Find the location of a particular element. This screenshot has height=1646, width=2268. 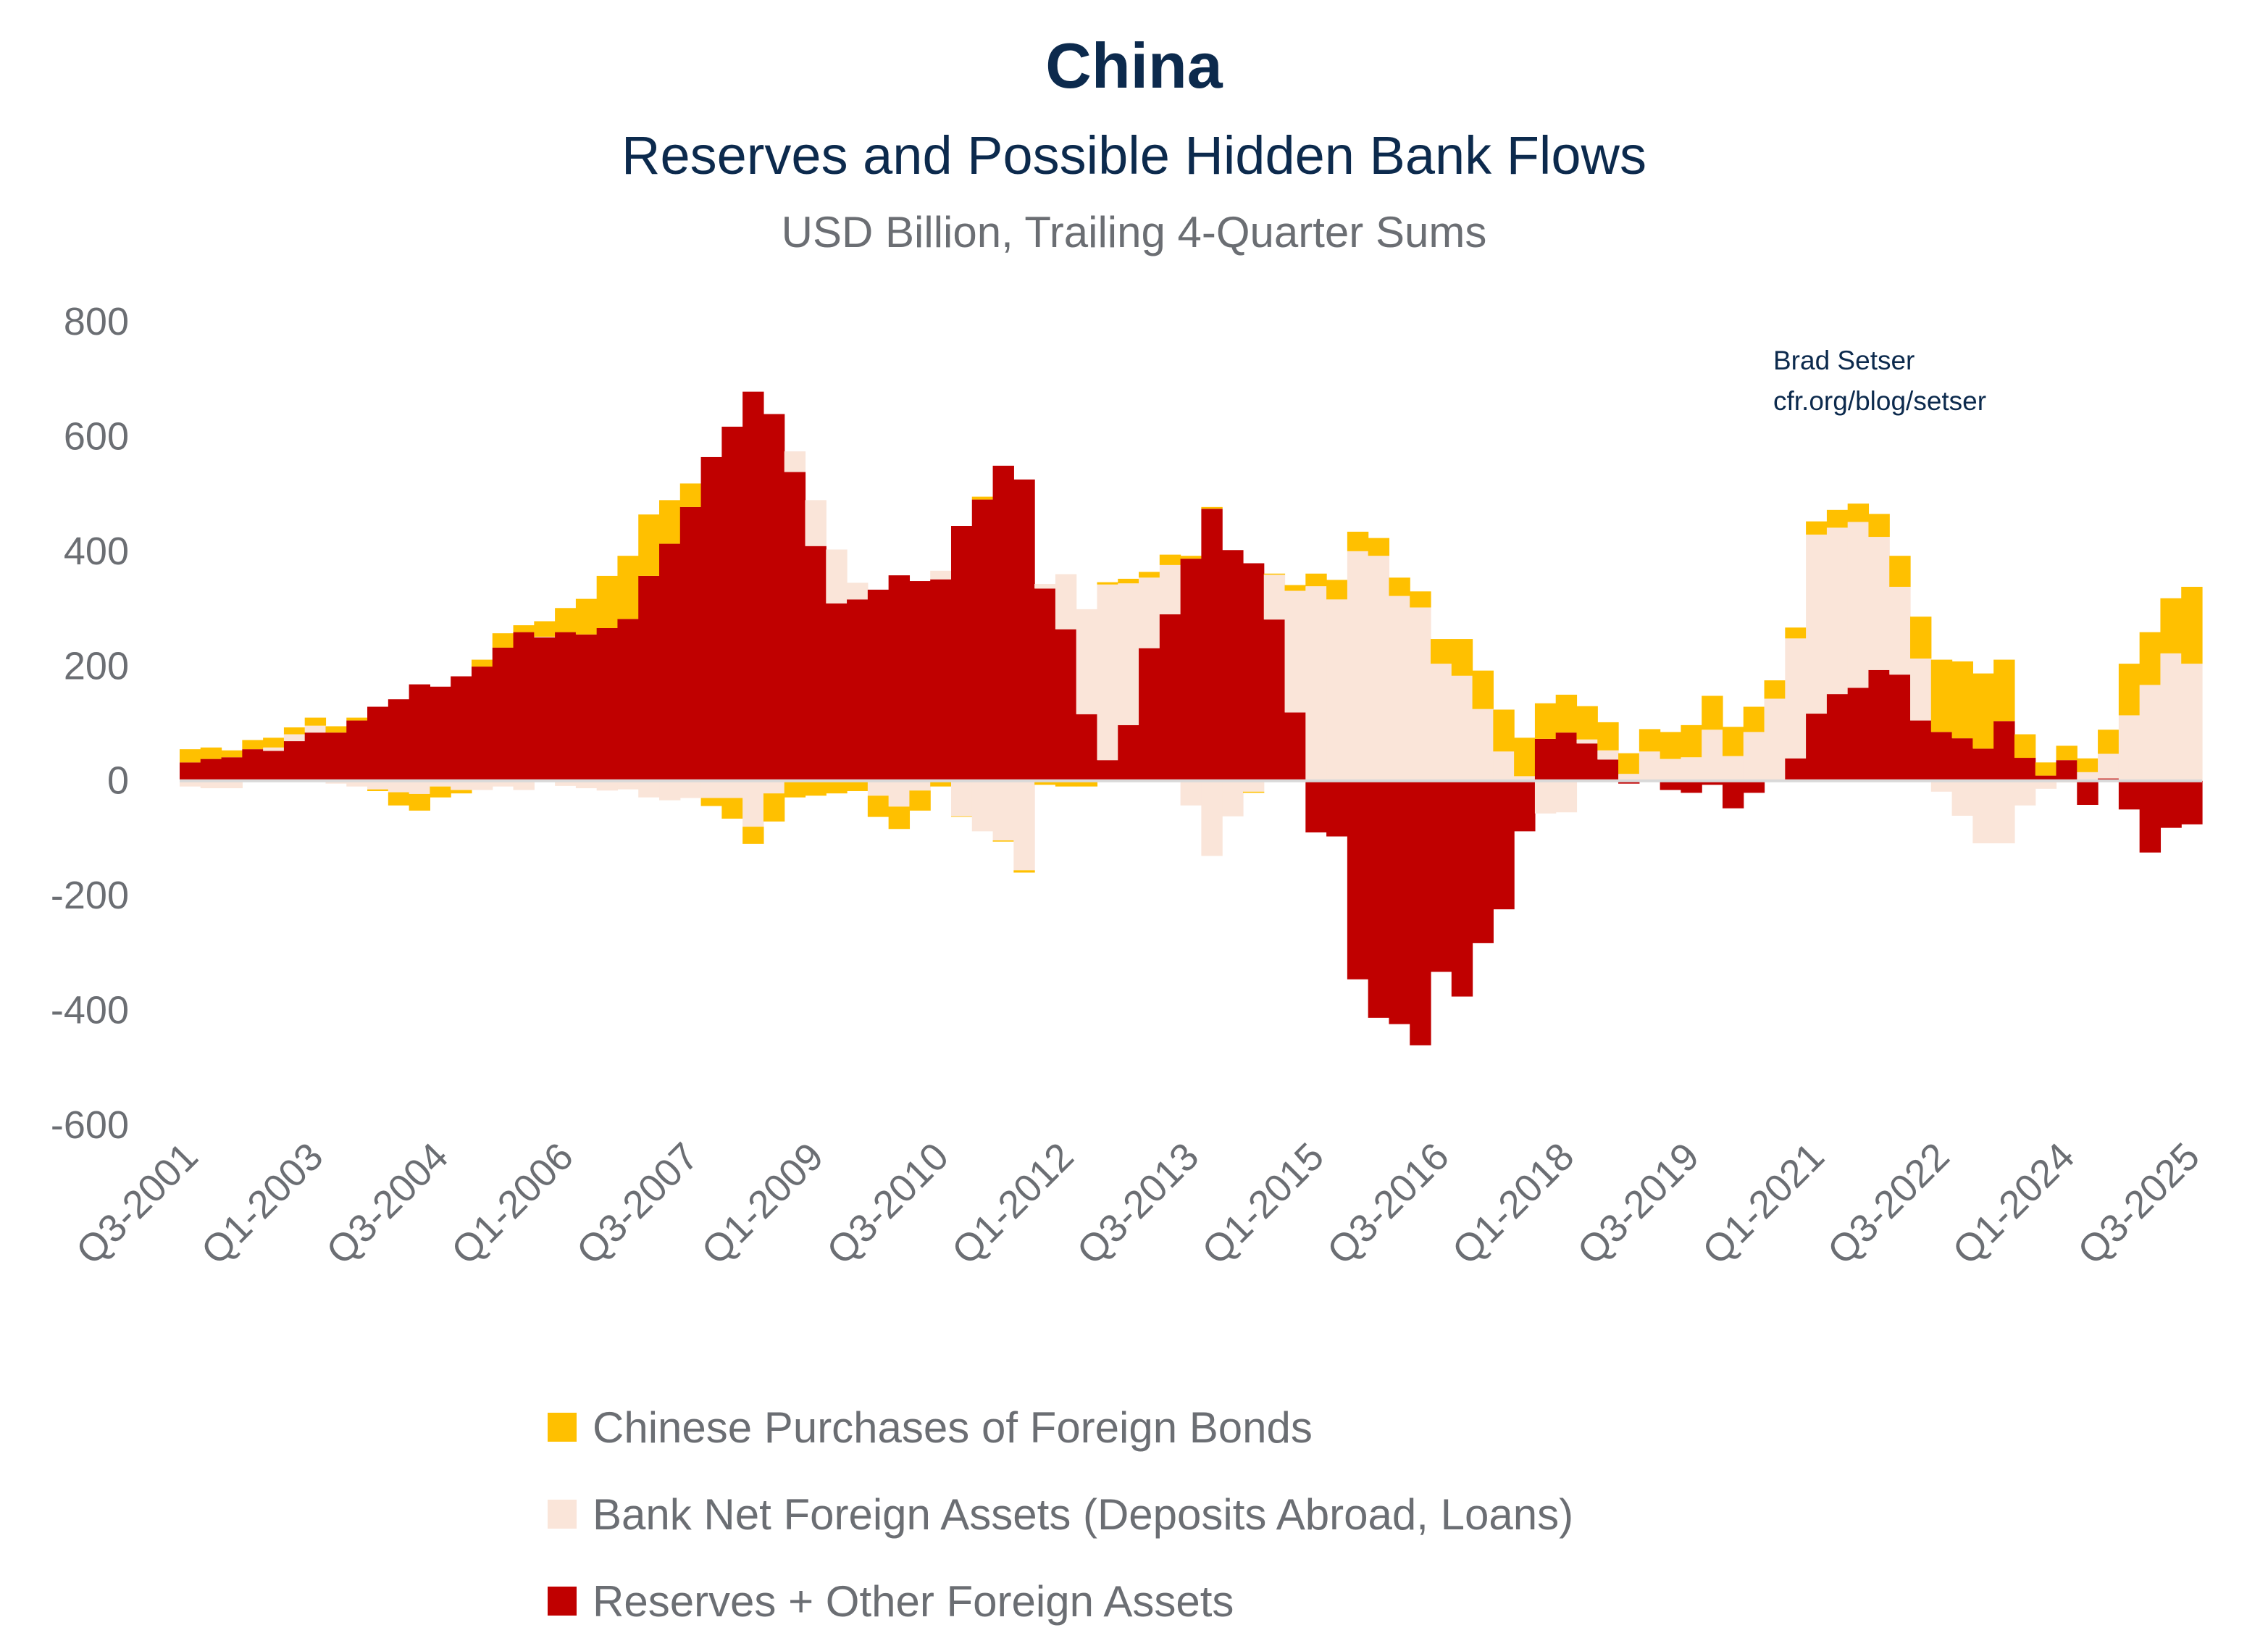

x-tick-label: Q3-2004 is located at coordinates (387, 1204).